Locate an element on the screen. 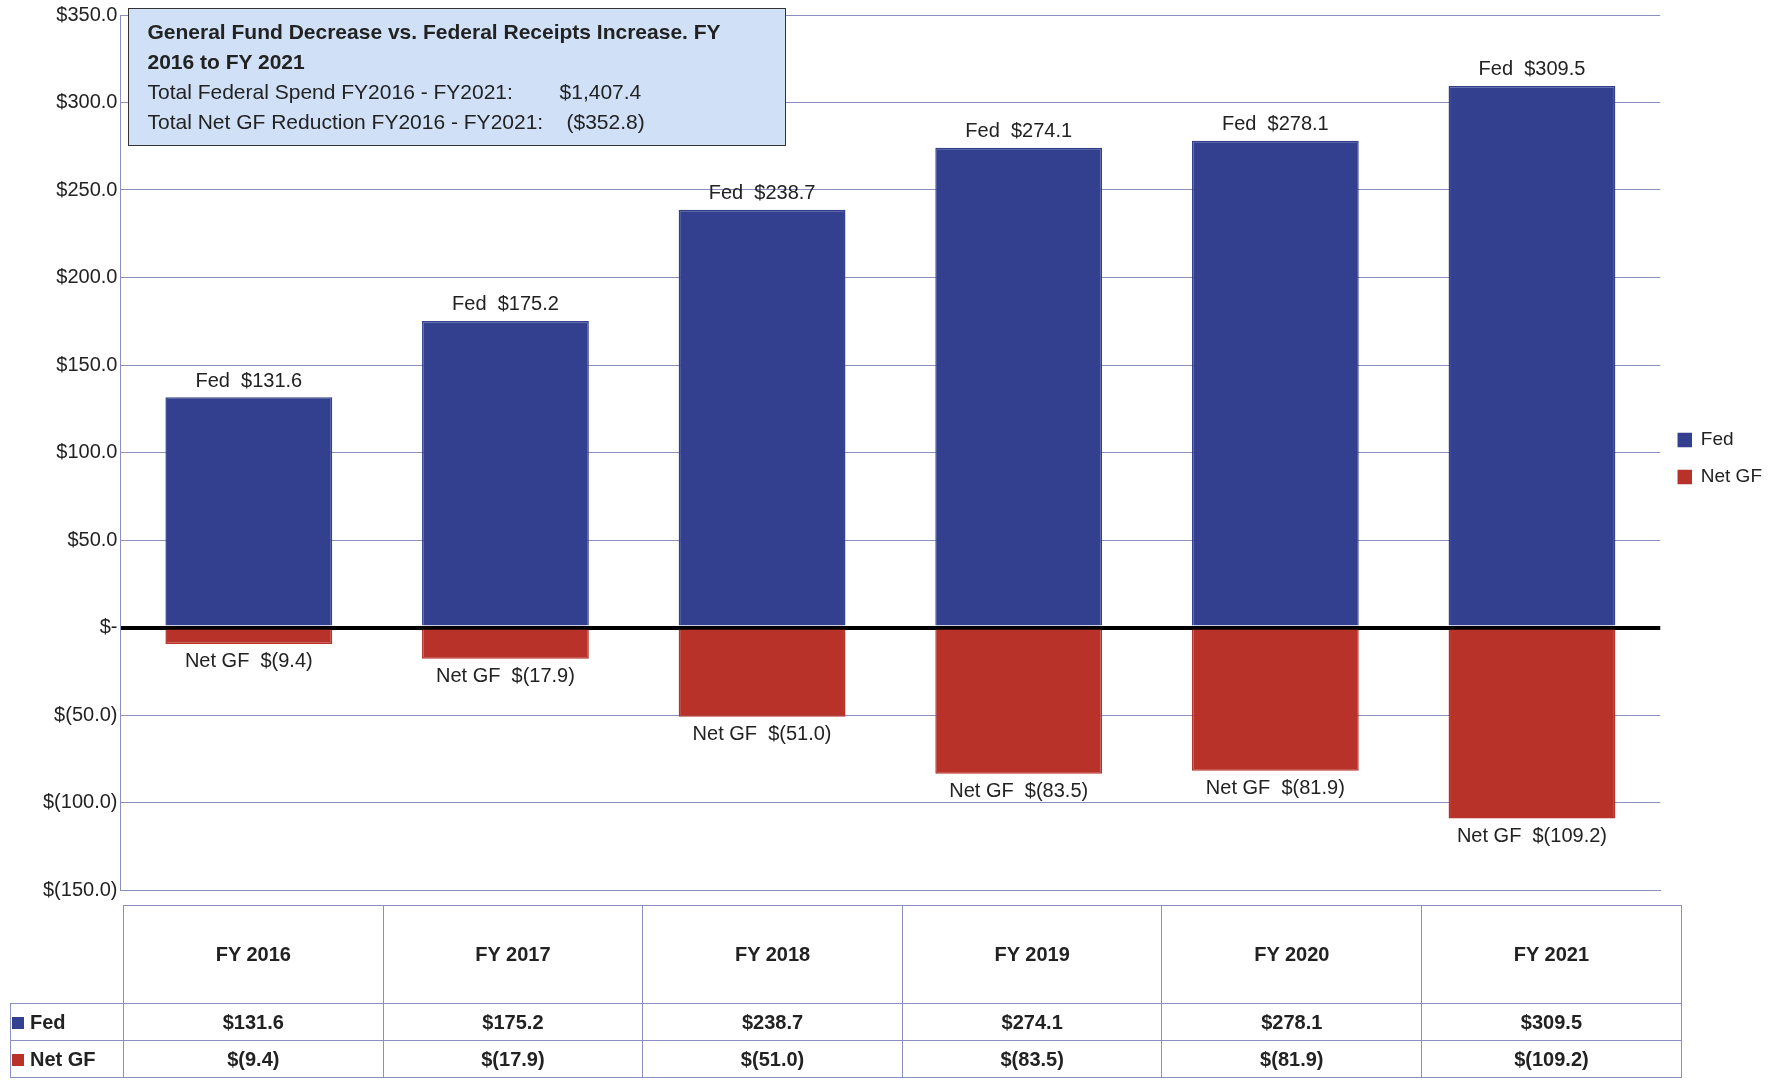  data-label: $278.1 is located at coordinates (1291, 1022).